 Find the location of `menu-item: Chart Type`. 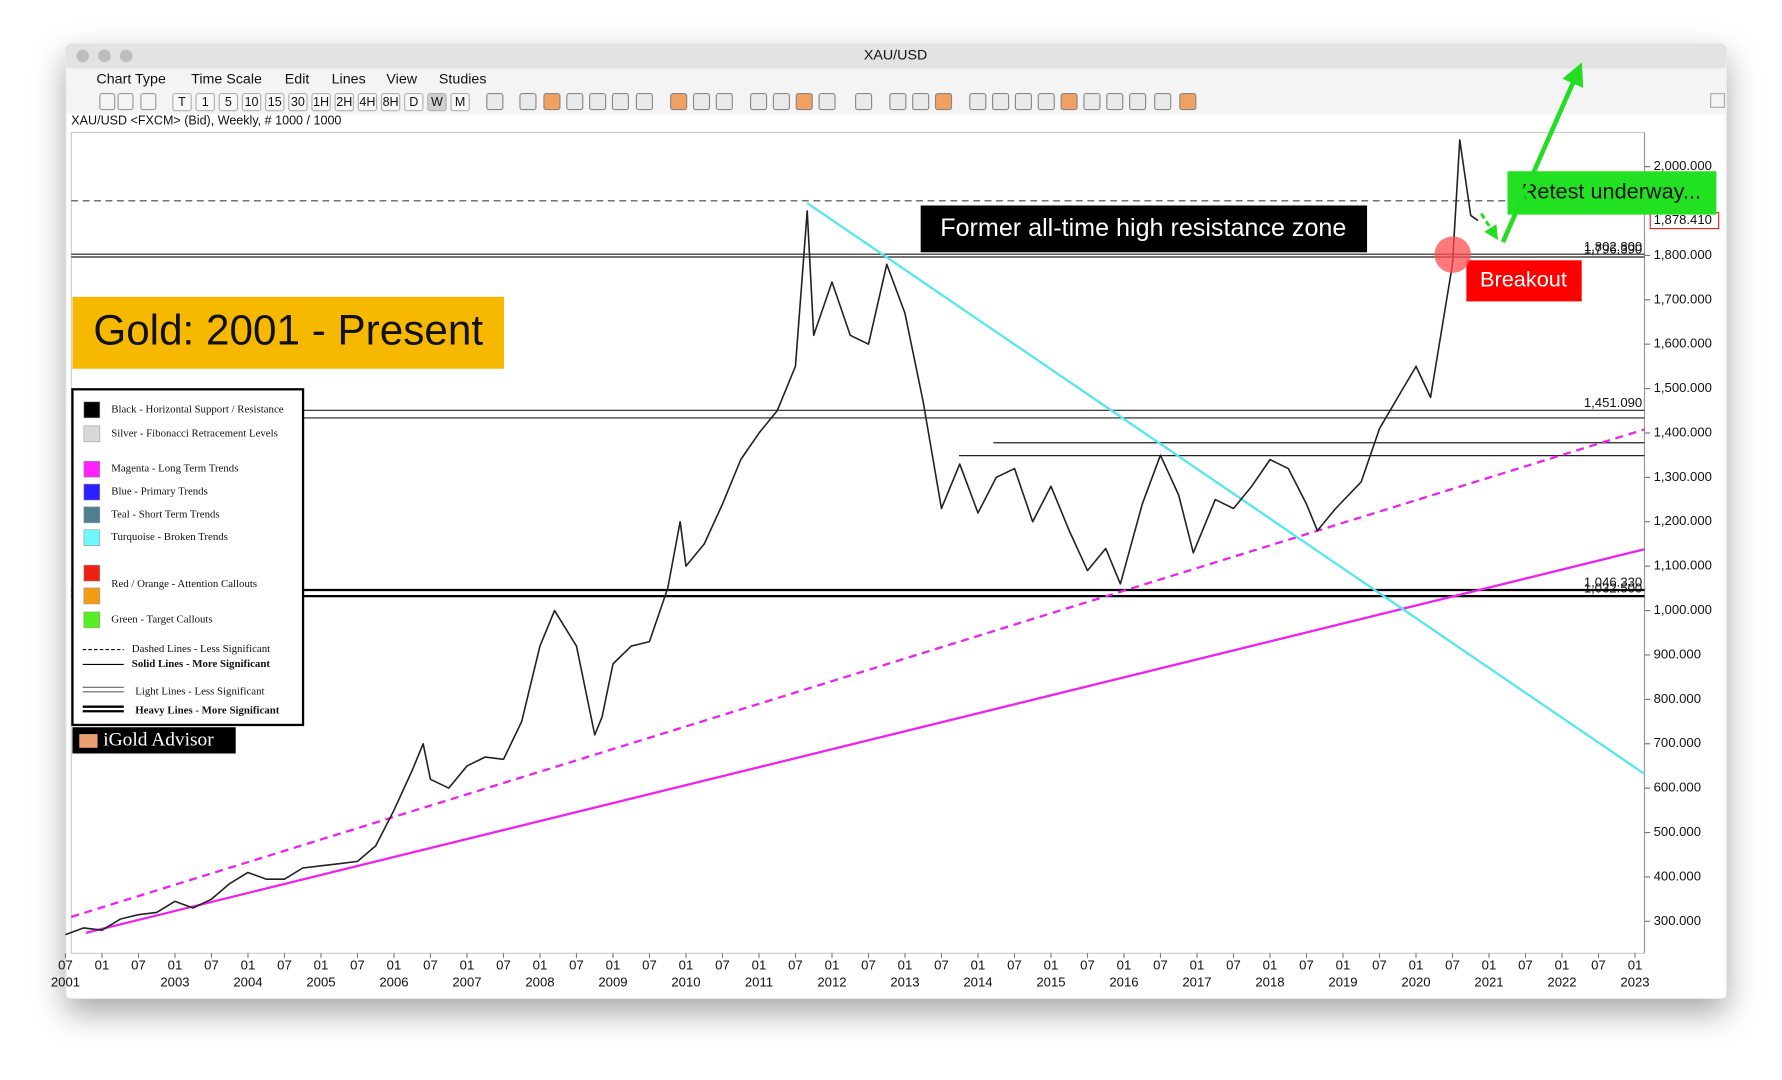

menu-item: Chart Type is located at coordinates (131, 80).